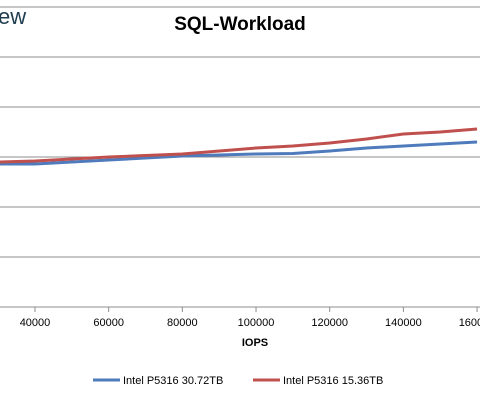 The image size is (480, 401). I want to click on x-tick-label: 40000, so click(35, 323).